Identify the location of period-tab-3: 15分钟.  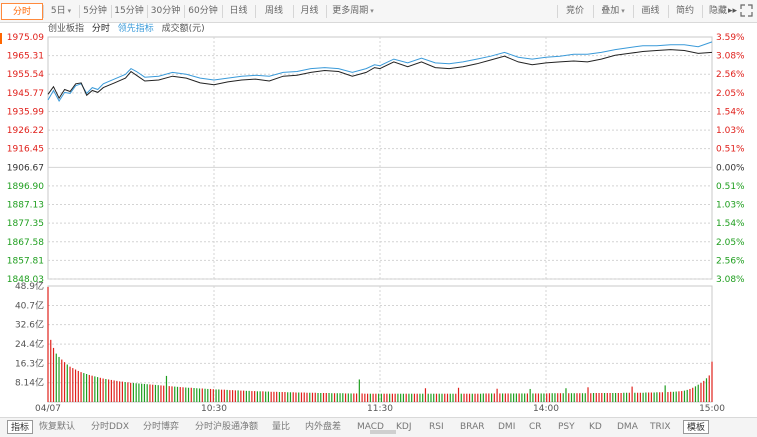
(129, 11).